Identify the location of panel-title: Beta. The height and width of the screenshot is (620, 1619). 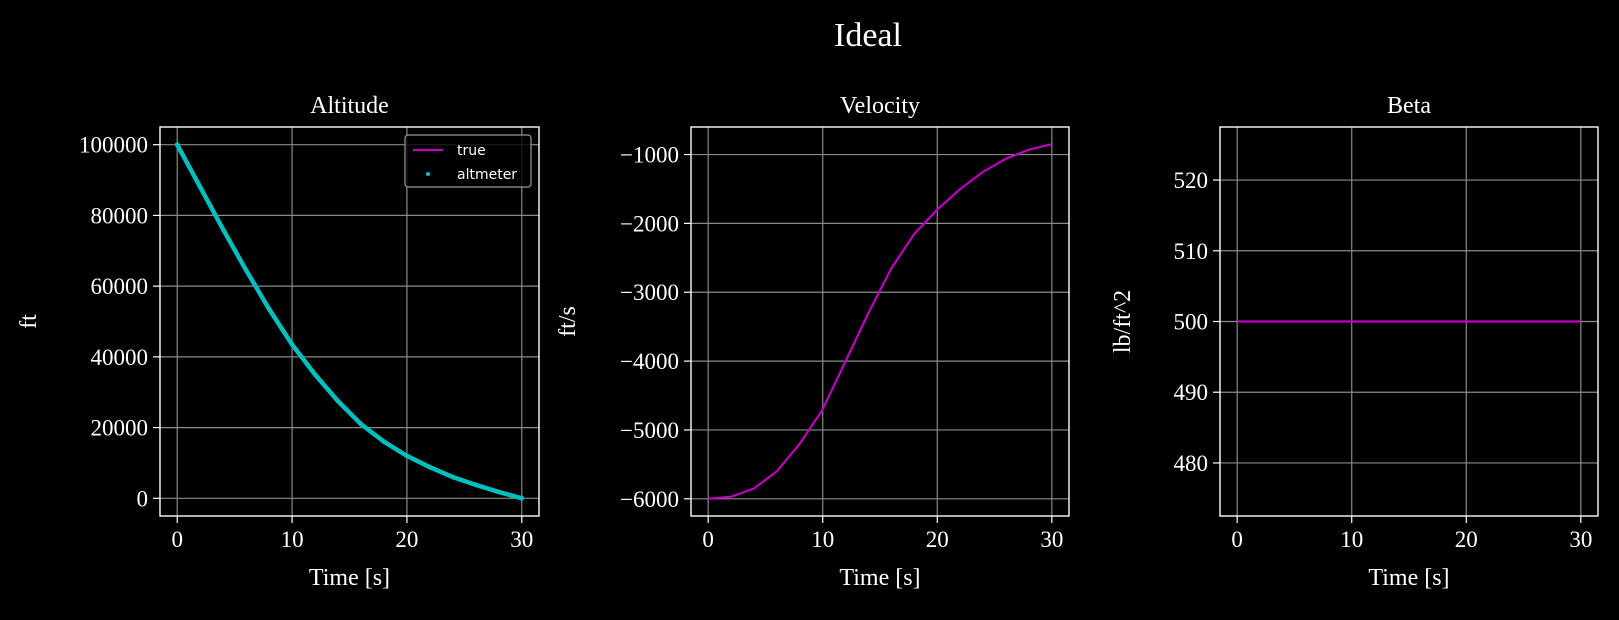
(1409, 106).